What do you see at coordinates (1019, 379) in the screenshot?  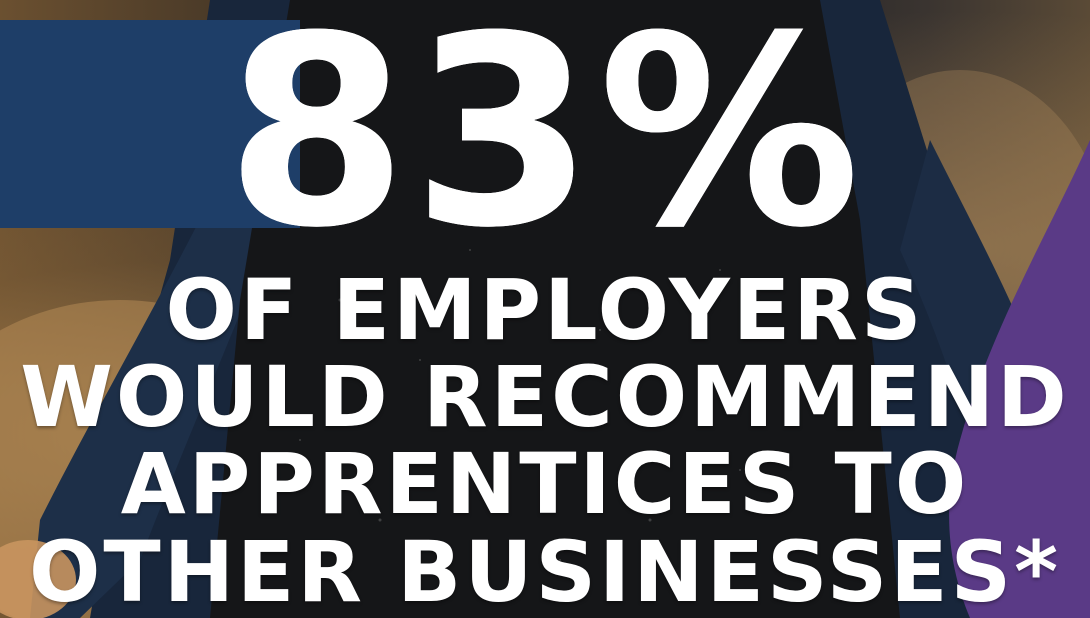 I see `purple-accent-shape` at bounding box center [1019, 379].